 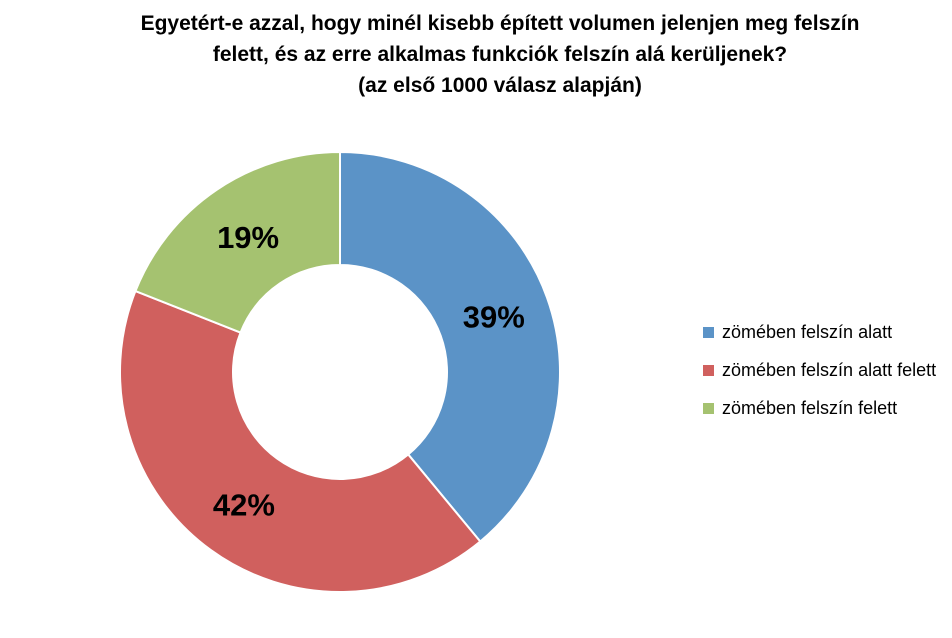 What do you see at coordinates (494, 317) in the screenshot?
I see `slice-data-label: 39%` at bounding box center [494, 317].